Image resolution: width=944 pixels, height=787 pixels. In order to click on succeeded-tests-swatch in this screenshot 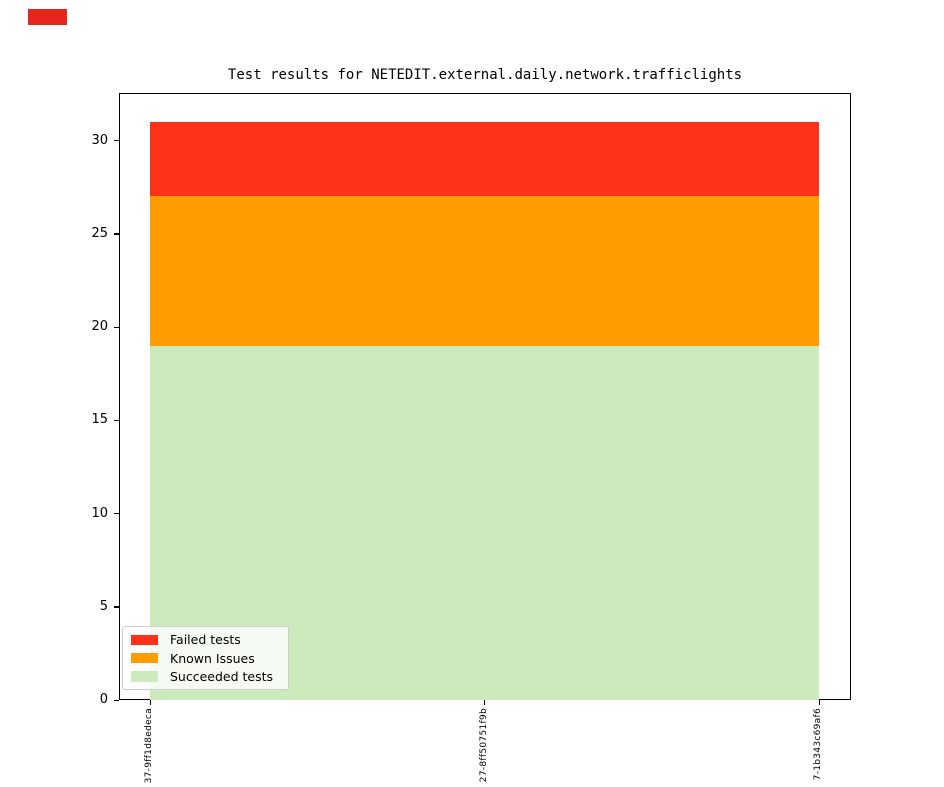, I will do `click(144, 676)`.